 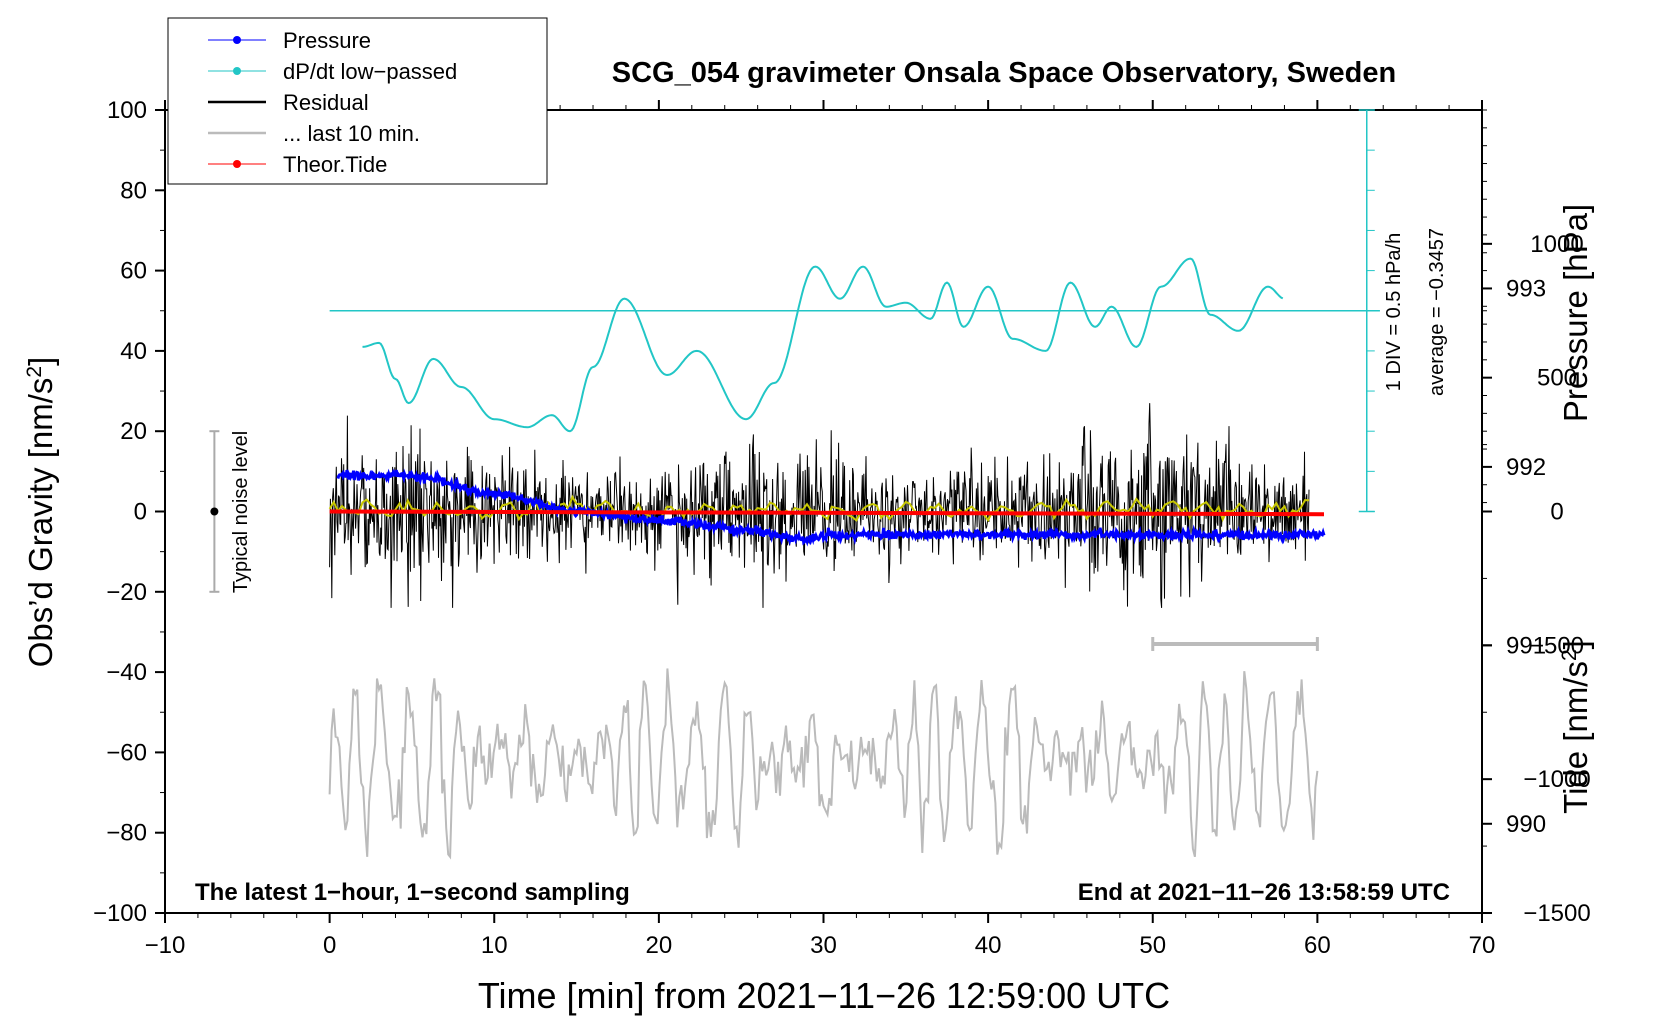 What do you see at coordinates (823, 345) in the screenshot?
I see `series-dpdt-line` at bounding box center [823, 345].